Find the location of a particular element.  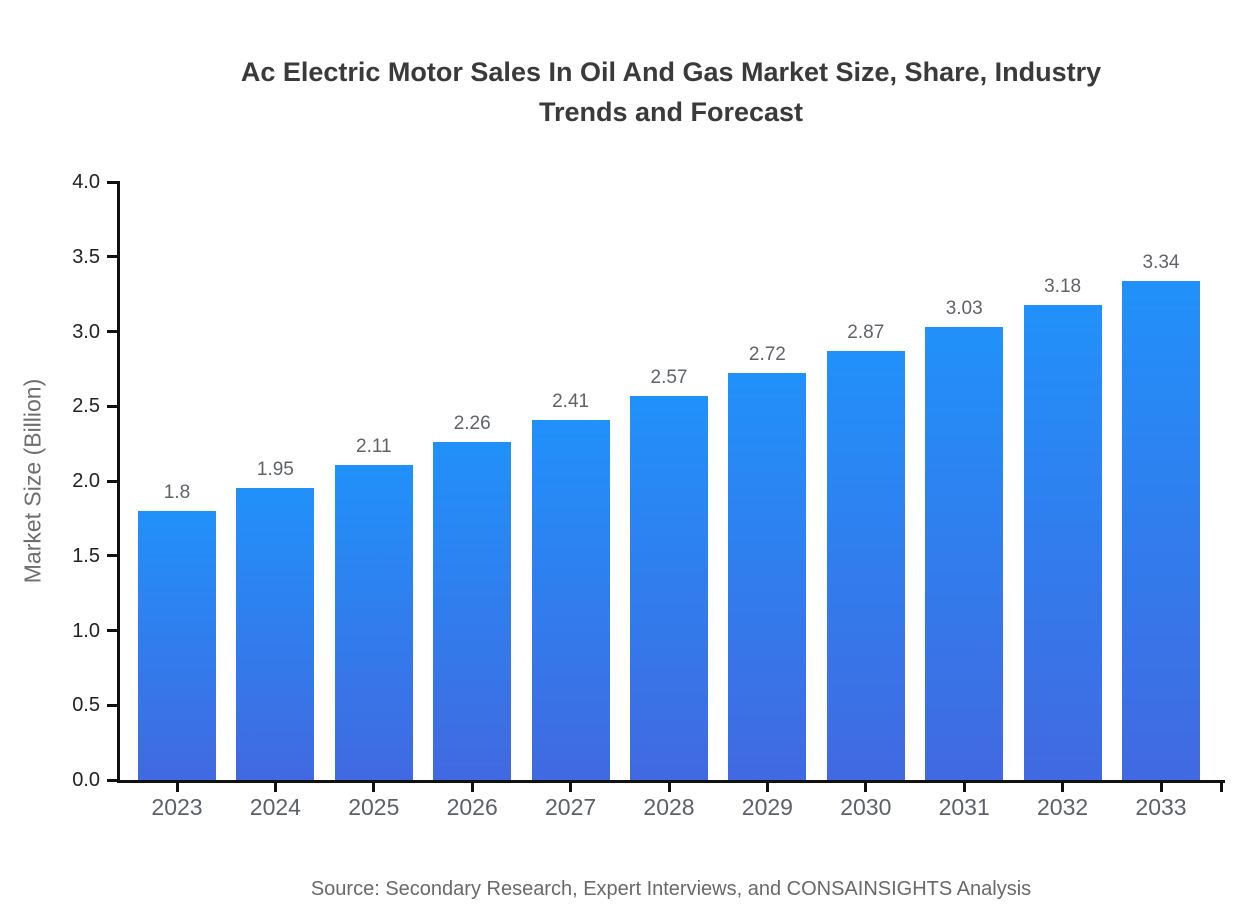

x-axis-end-tick is located at coordinates (1221, 786).